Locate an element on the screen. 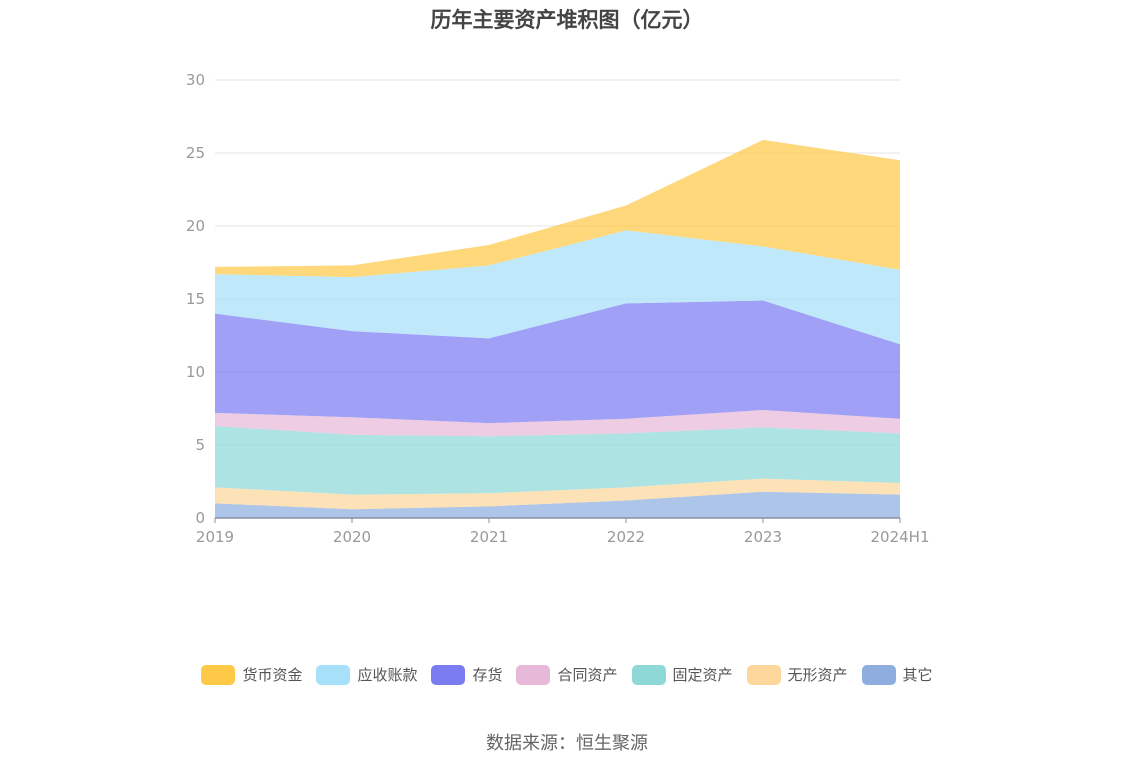  y-tick-label: 25 is located at coordinates (195, 153).